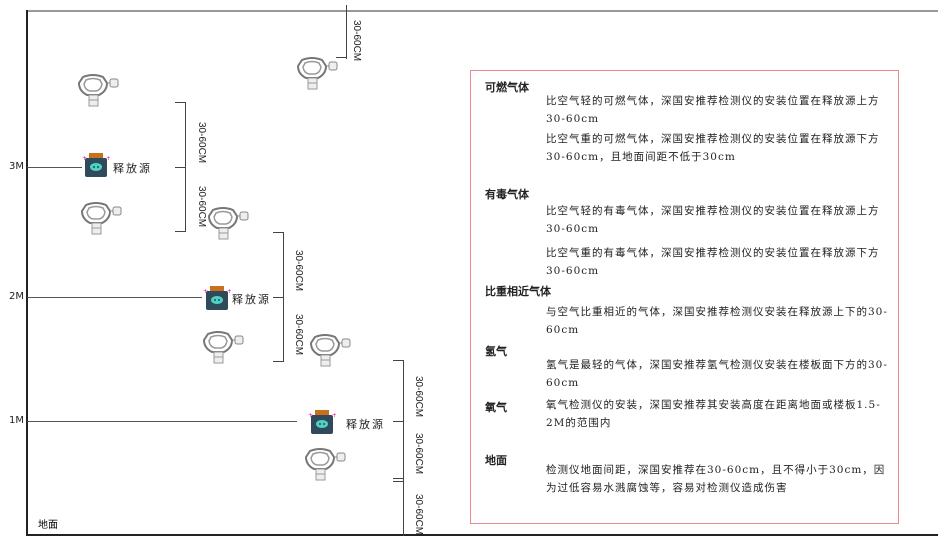  What do you see at coordinates (482, 535) in the screenshot?
I see `ground-line` at bounding box center [482, 535].